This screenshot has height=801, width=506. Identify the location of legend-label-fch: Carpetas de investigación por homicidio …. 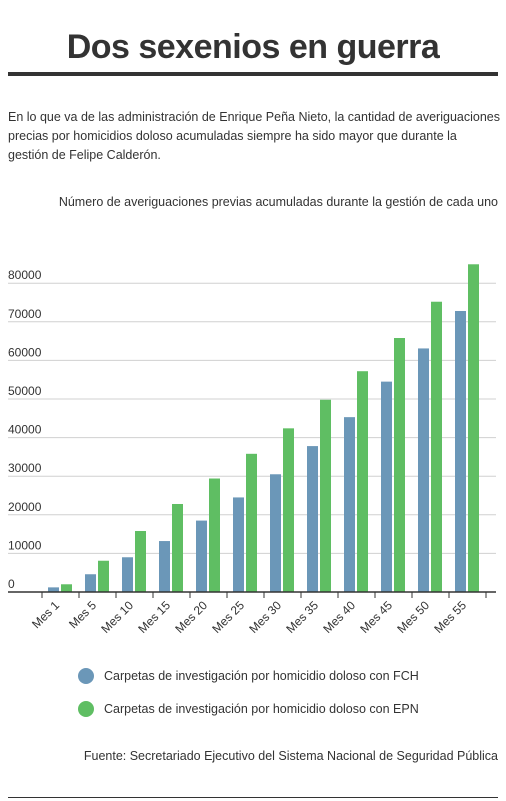
(261, 676).